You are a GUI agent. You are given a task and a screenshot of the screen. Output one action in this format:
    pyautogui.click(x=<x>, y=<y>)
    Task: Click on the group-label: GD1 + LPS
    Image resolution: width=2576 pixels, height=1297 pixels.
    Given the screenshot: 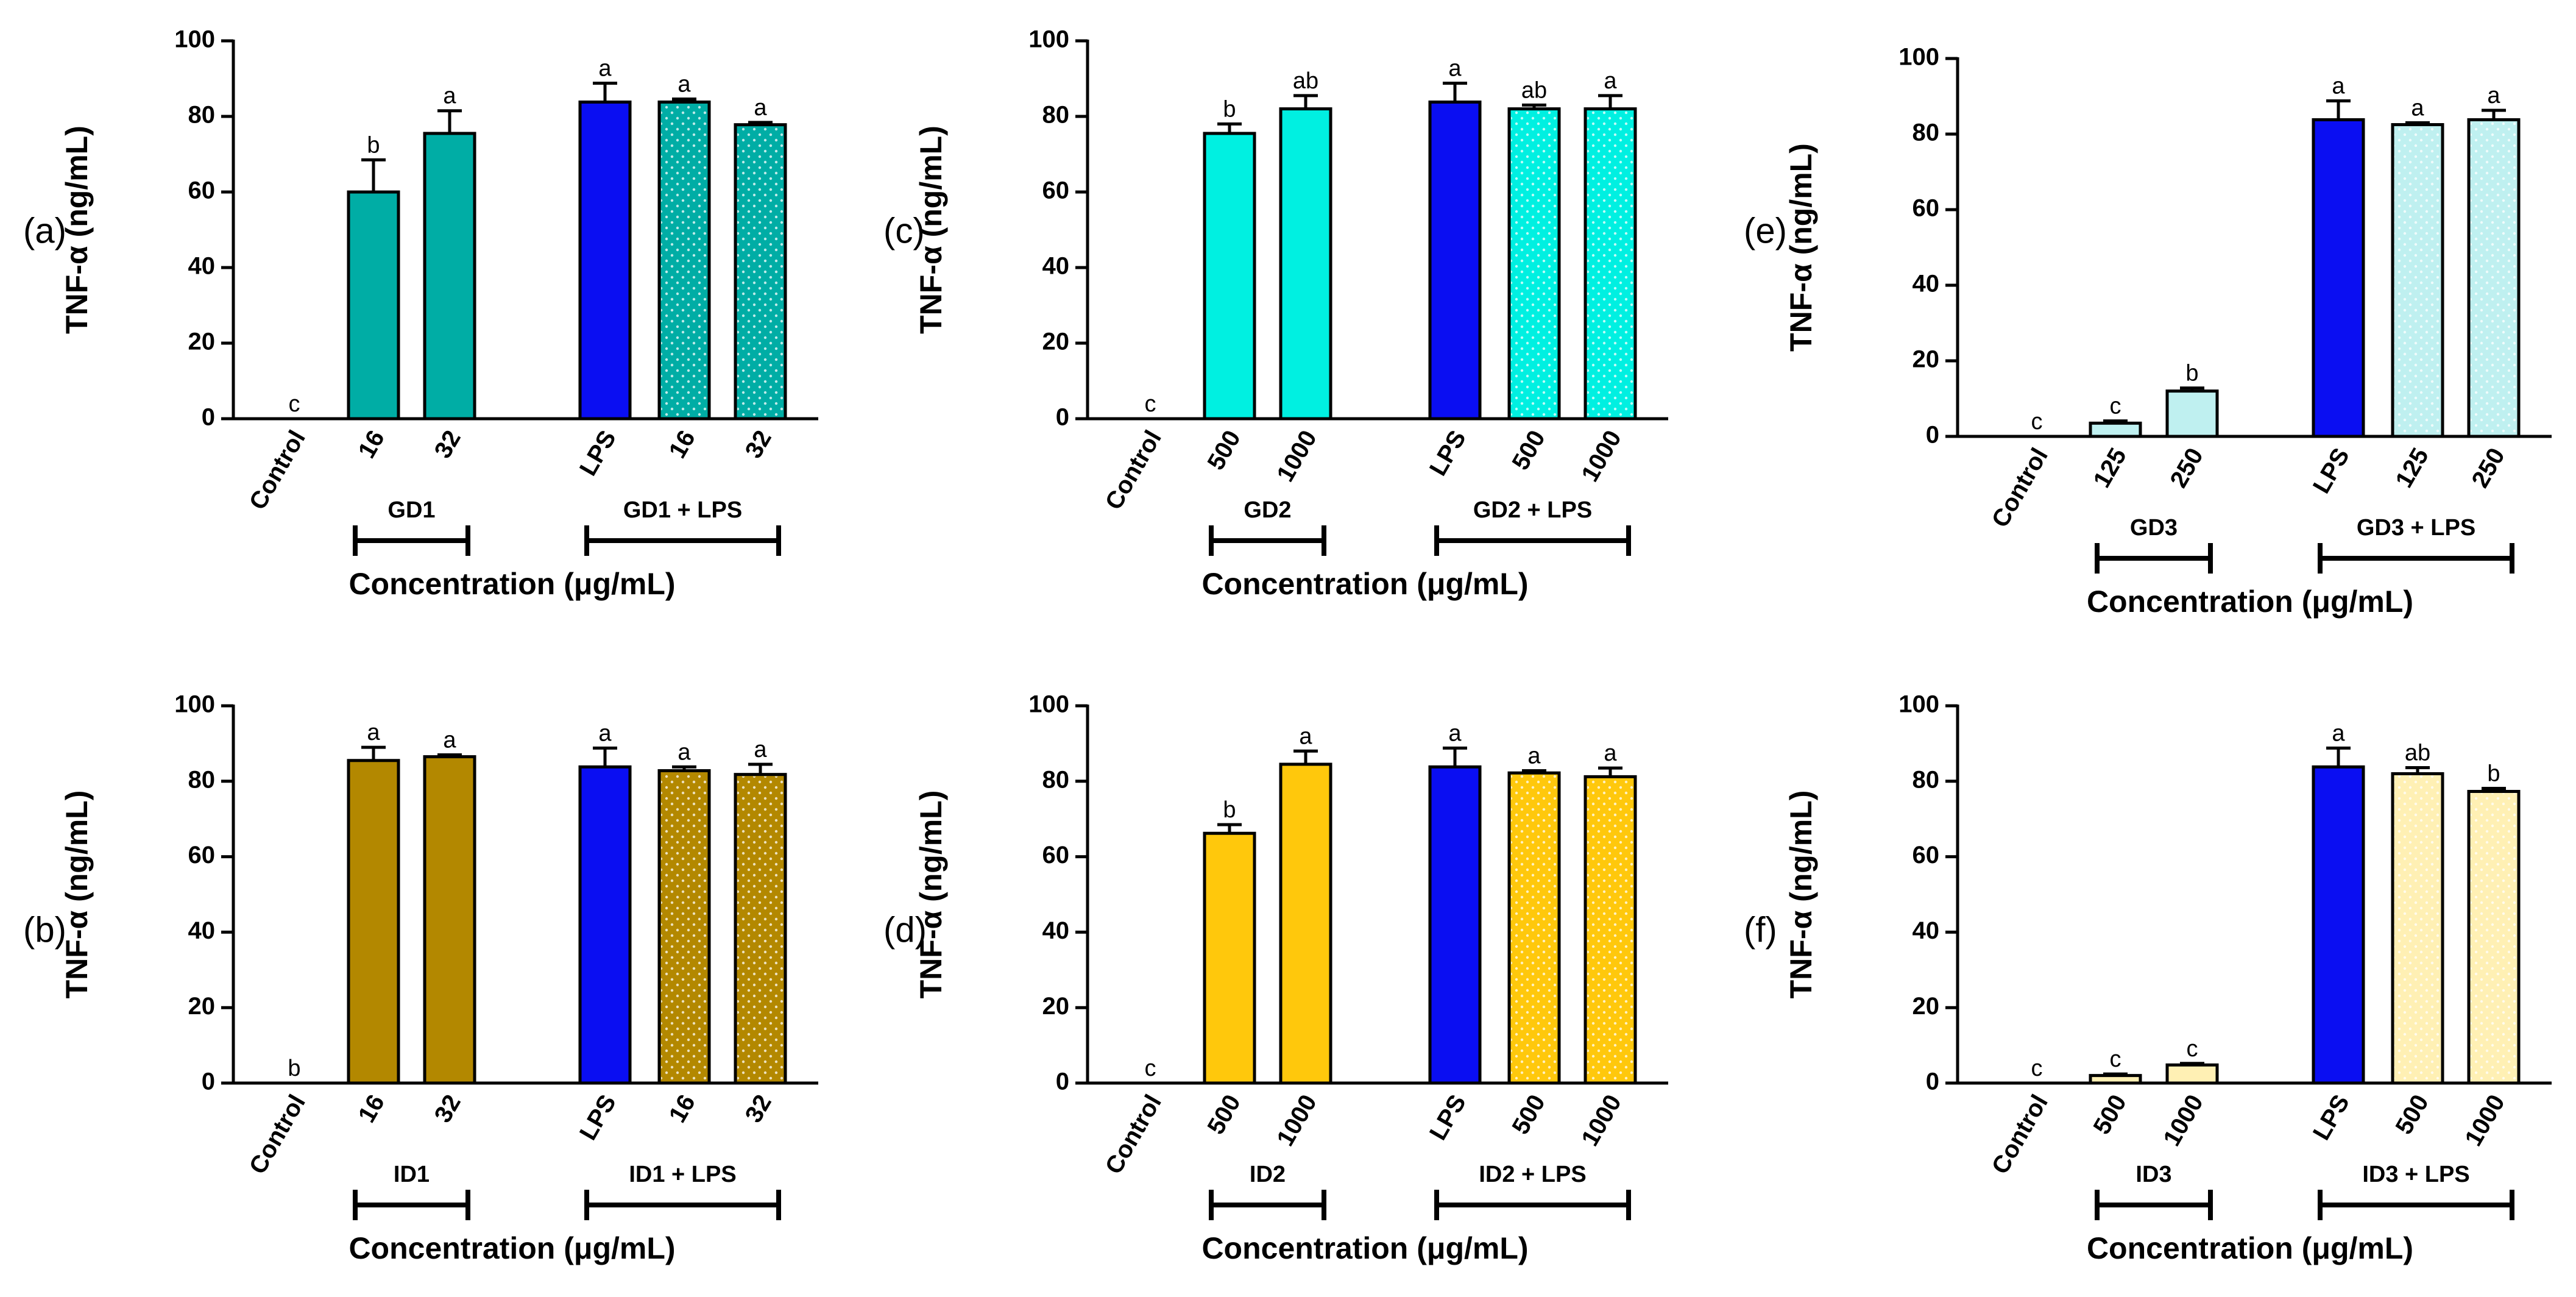 What is the action you would take?
    pyautogui.click(x=682, y=510)
    